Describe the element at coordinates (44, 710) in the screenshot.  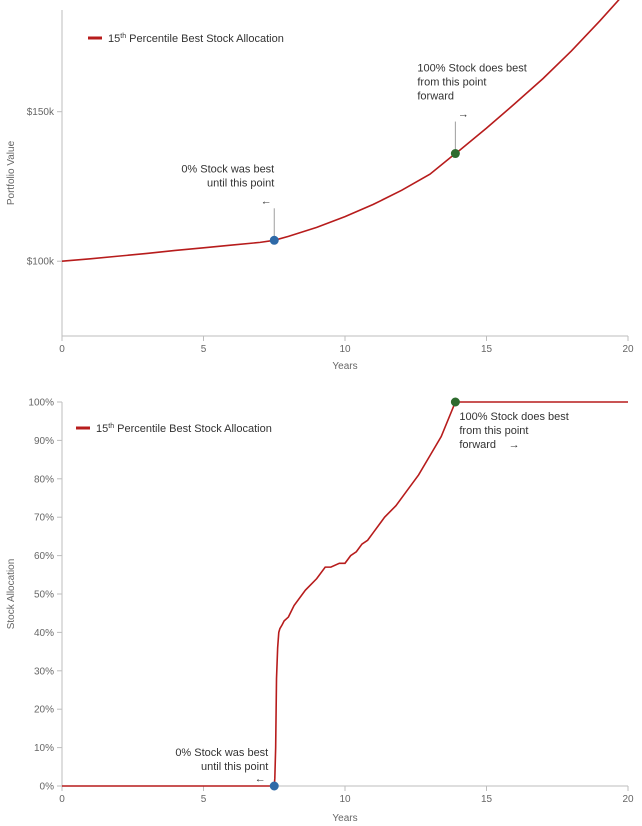
I see `y-tick-label: 20%` at that location.